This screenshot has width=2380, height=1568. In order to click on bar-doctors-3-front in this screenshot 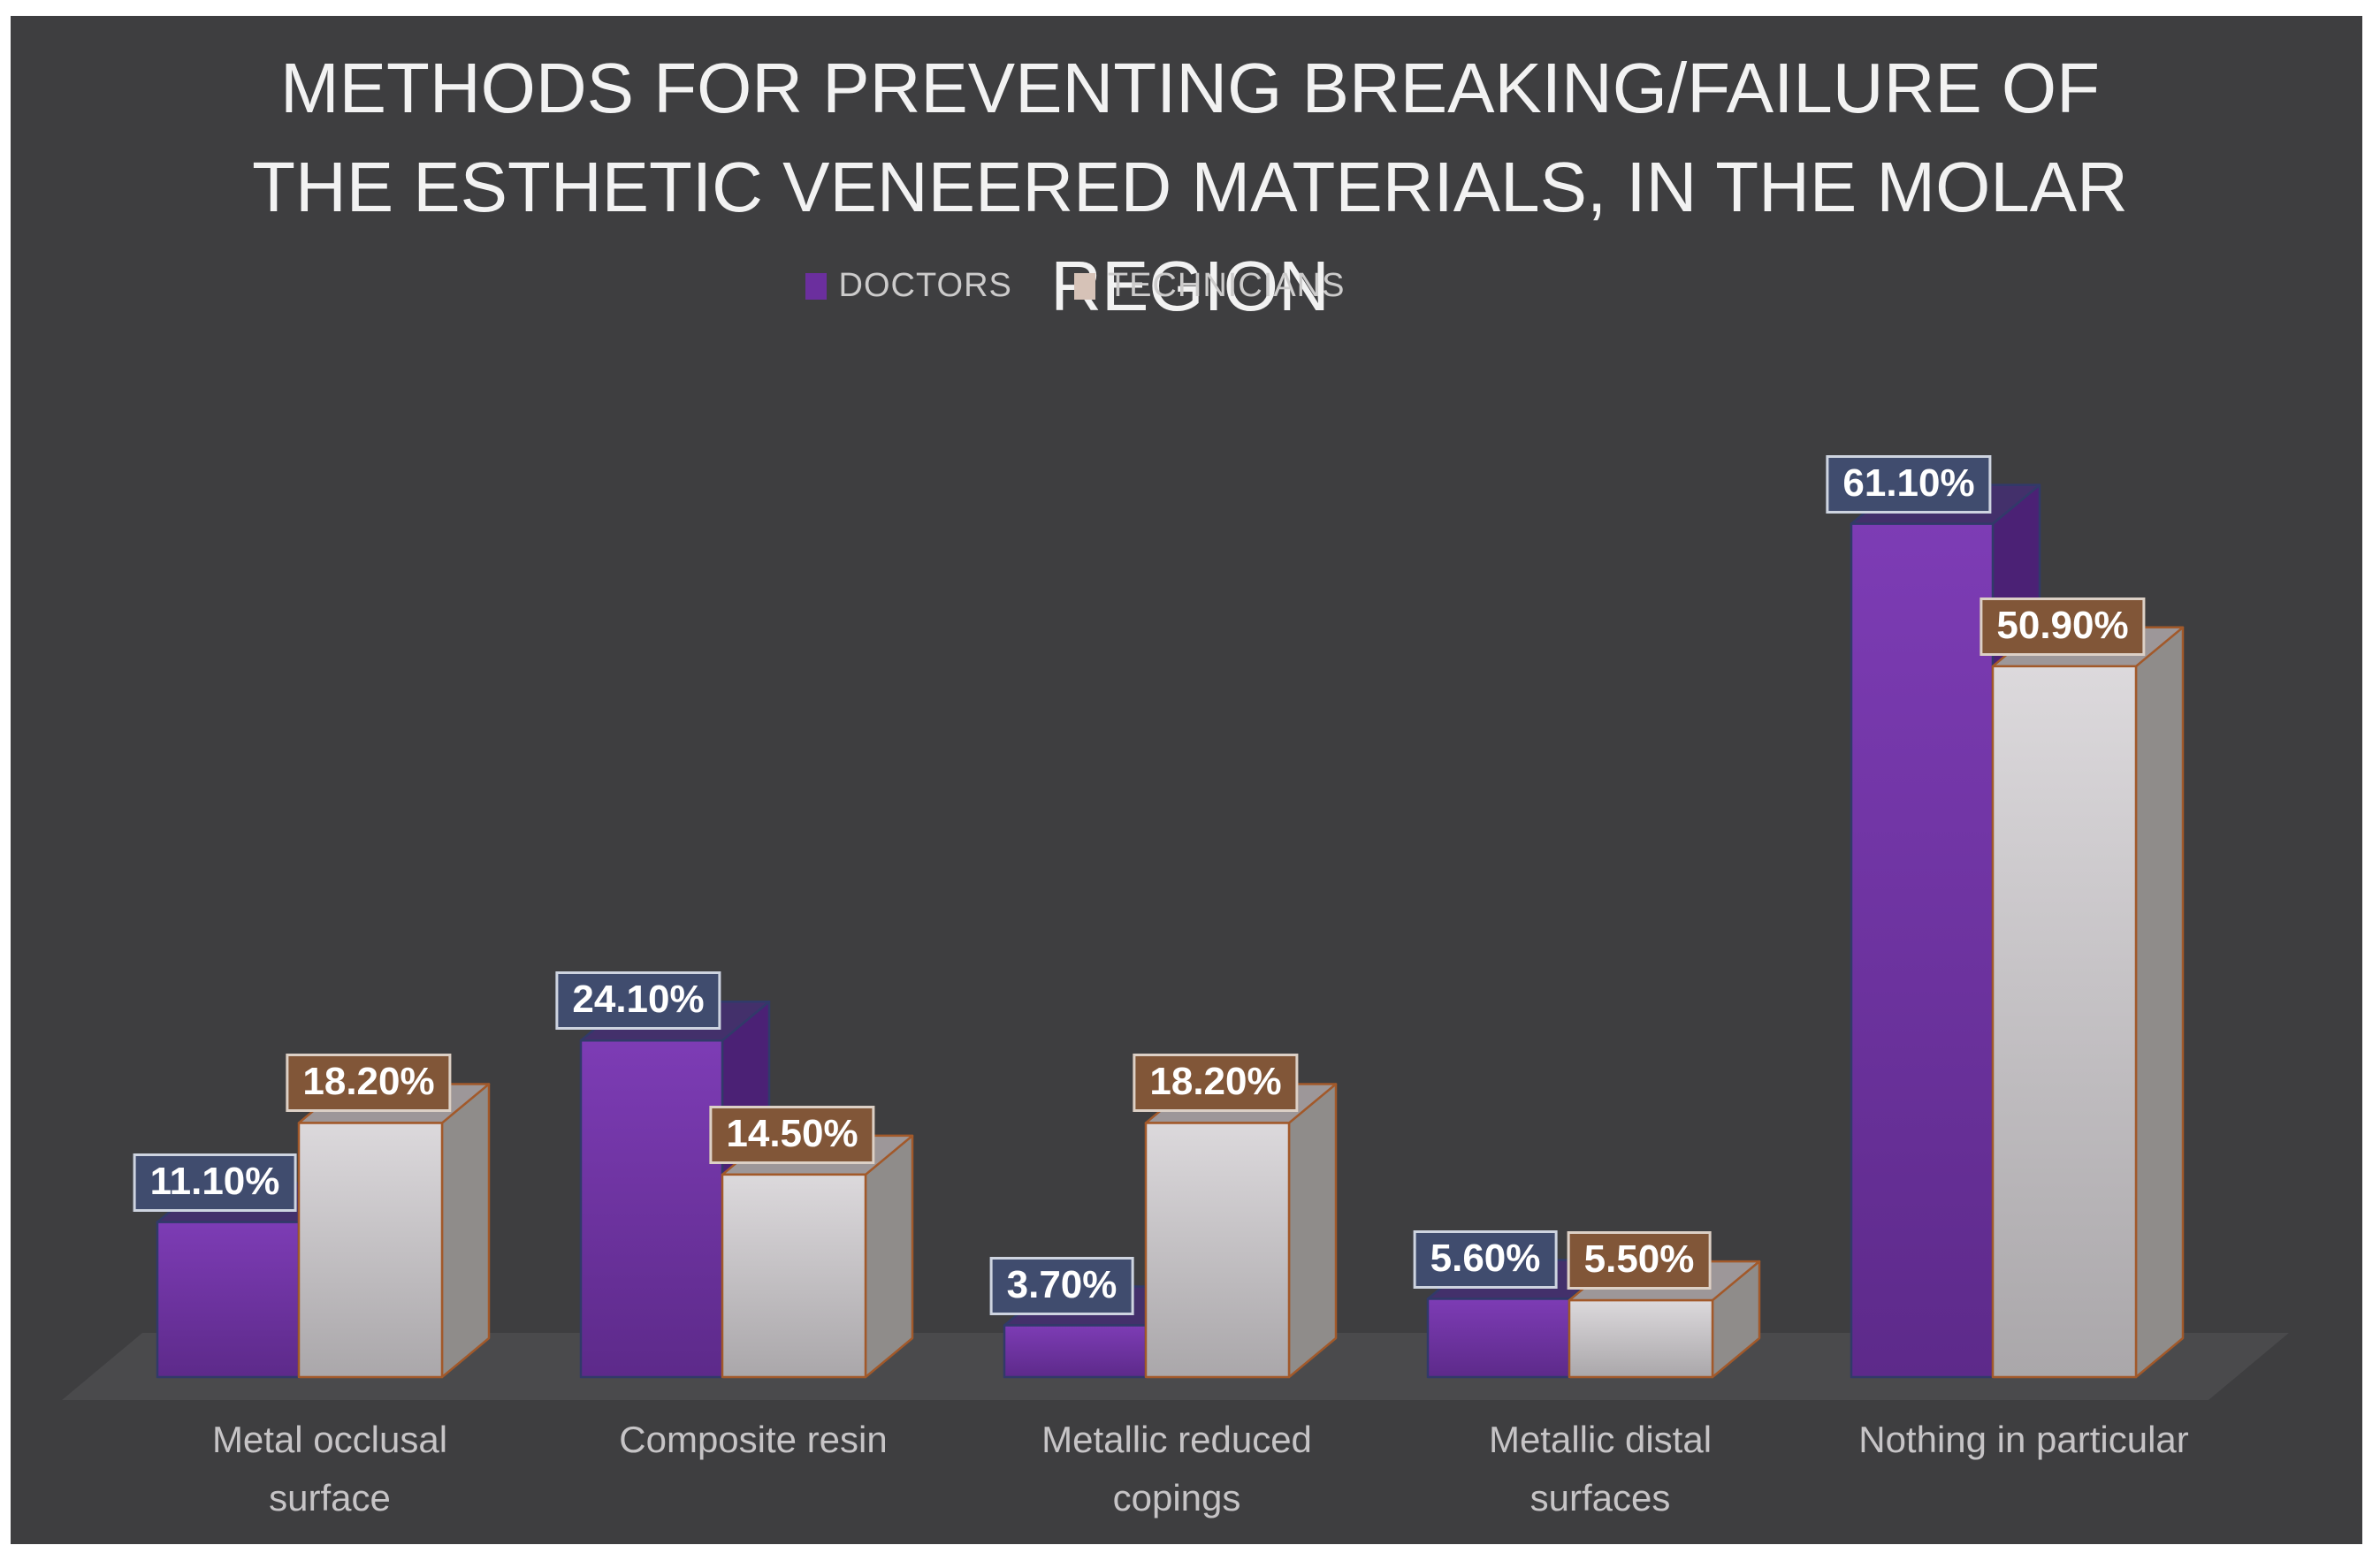, I will do `click(1498, 1338)`.